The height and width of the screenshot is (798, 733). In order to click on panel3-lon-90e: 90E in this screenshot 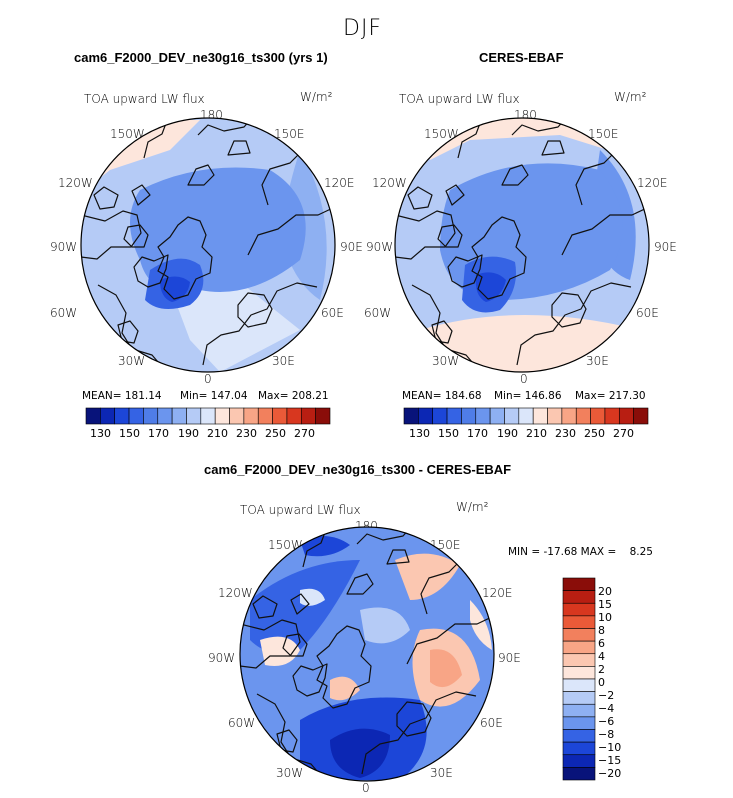, I will do `click(509, 658)`.